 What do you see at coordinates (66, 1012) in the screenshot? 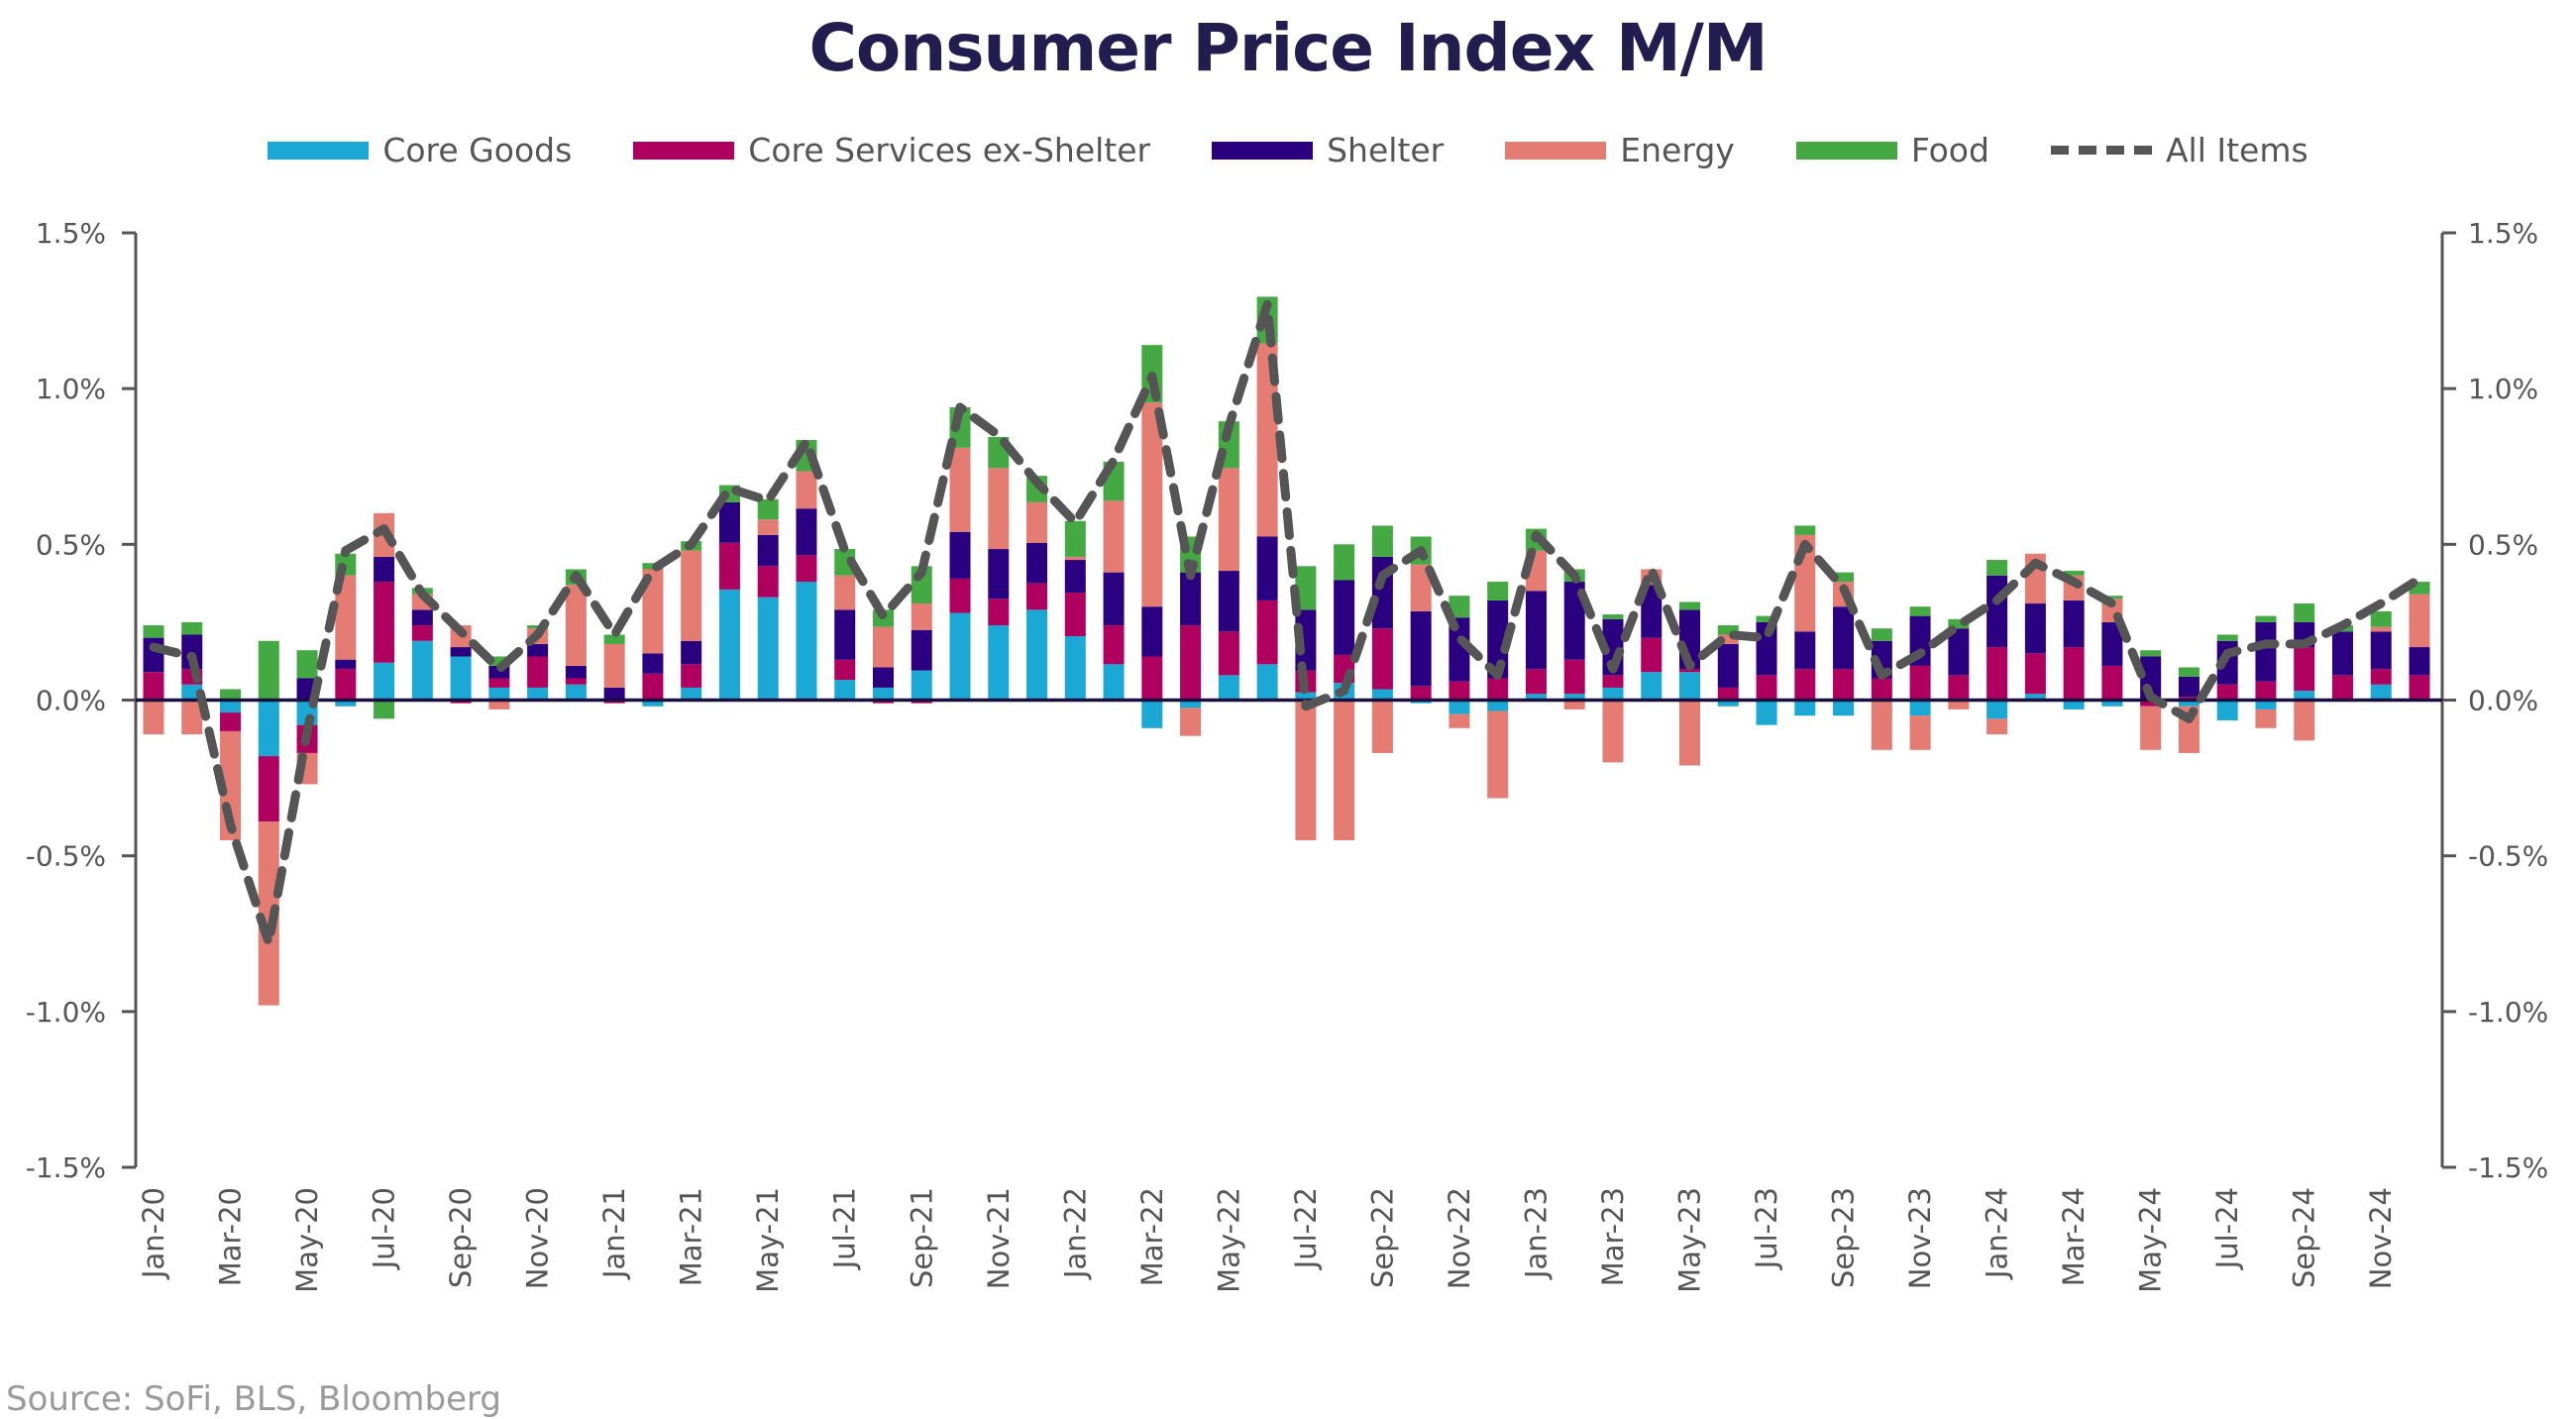
I see `y-tick-label-left: -1.0%` at bounding box center [66, 1012].